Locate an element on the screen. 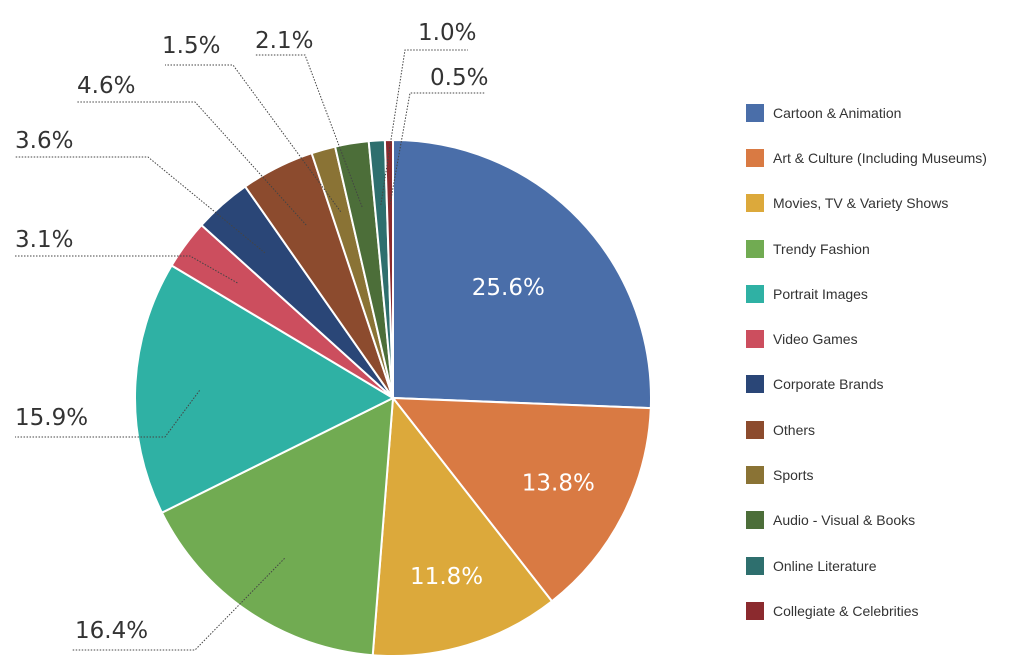 This screenshot has width=1015, height=660. data-label: 2.1% is located at coordinates (284, 41).